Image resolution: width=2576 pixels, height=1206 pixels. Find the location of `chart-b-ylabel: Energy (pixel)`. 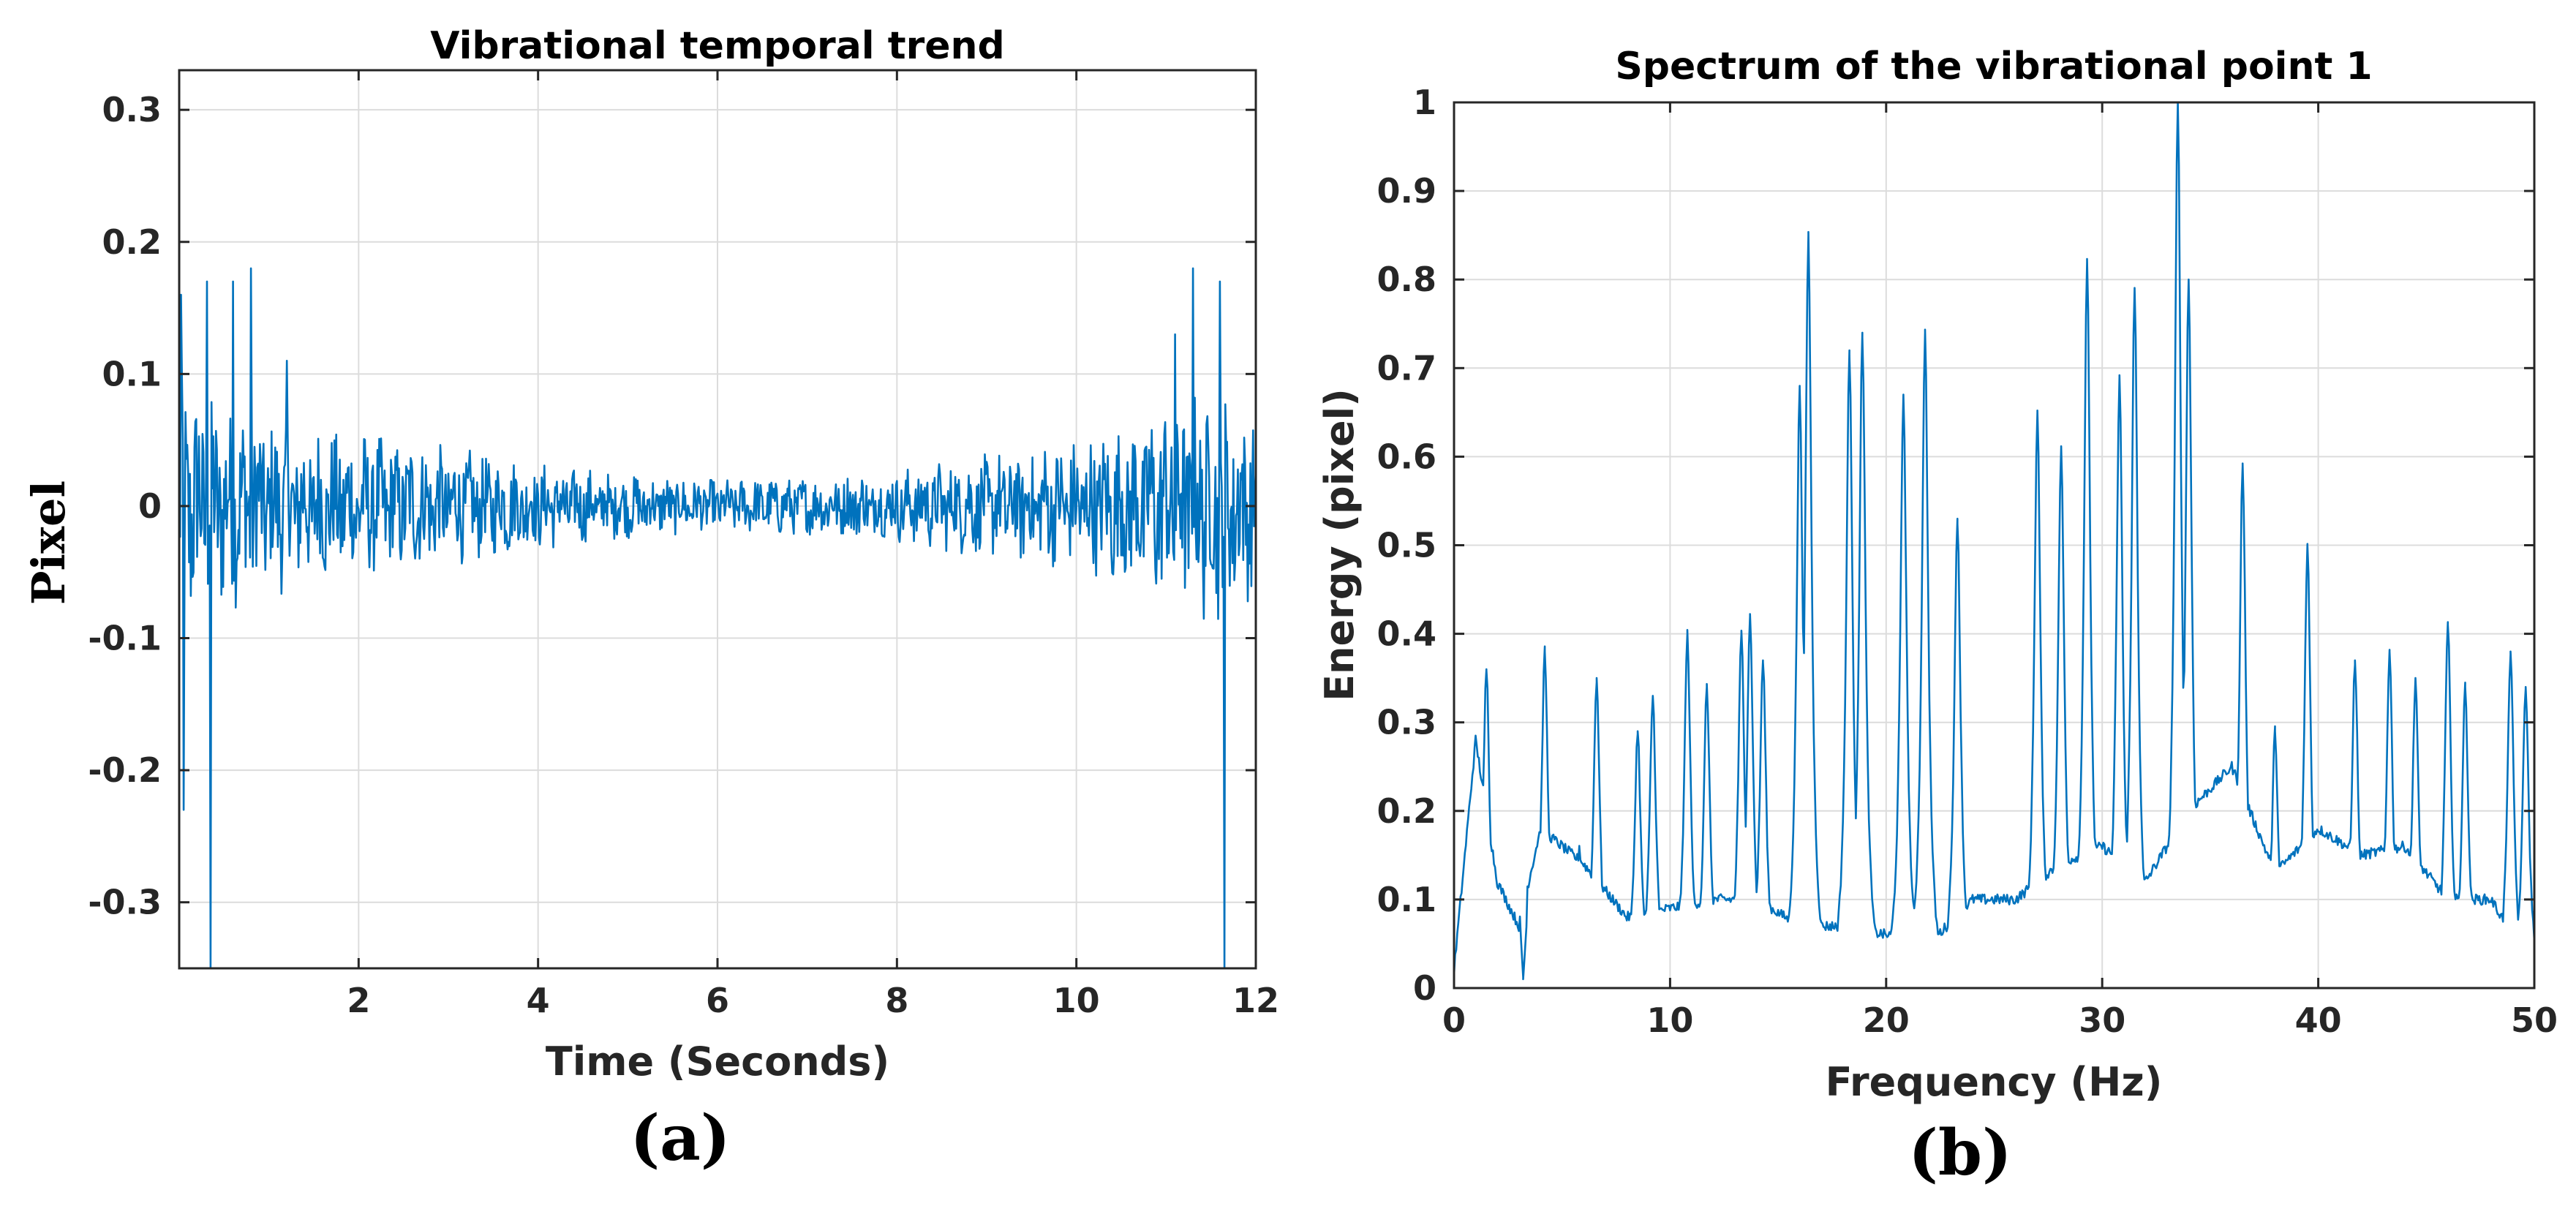

chart-b-ylabel: Energy (pixel) is located at coordinates (1340, 544).